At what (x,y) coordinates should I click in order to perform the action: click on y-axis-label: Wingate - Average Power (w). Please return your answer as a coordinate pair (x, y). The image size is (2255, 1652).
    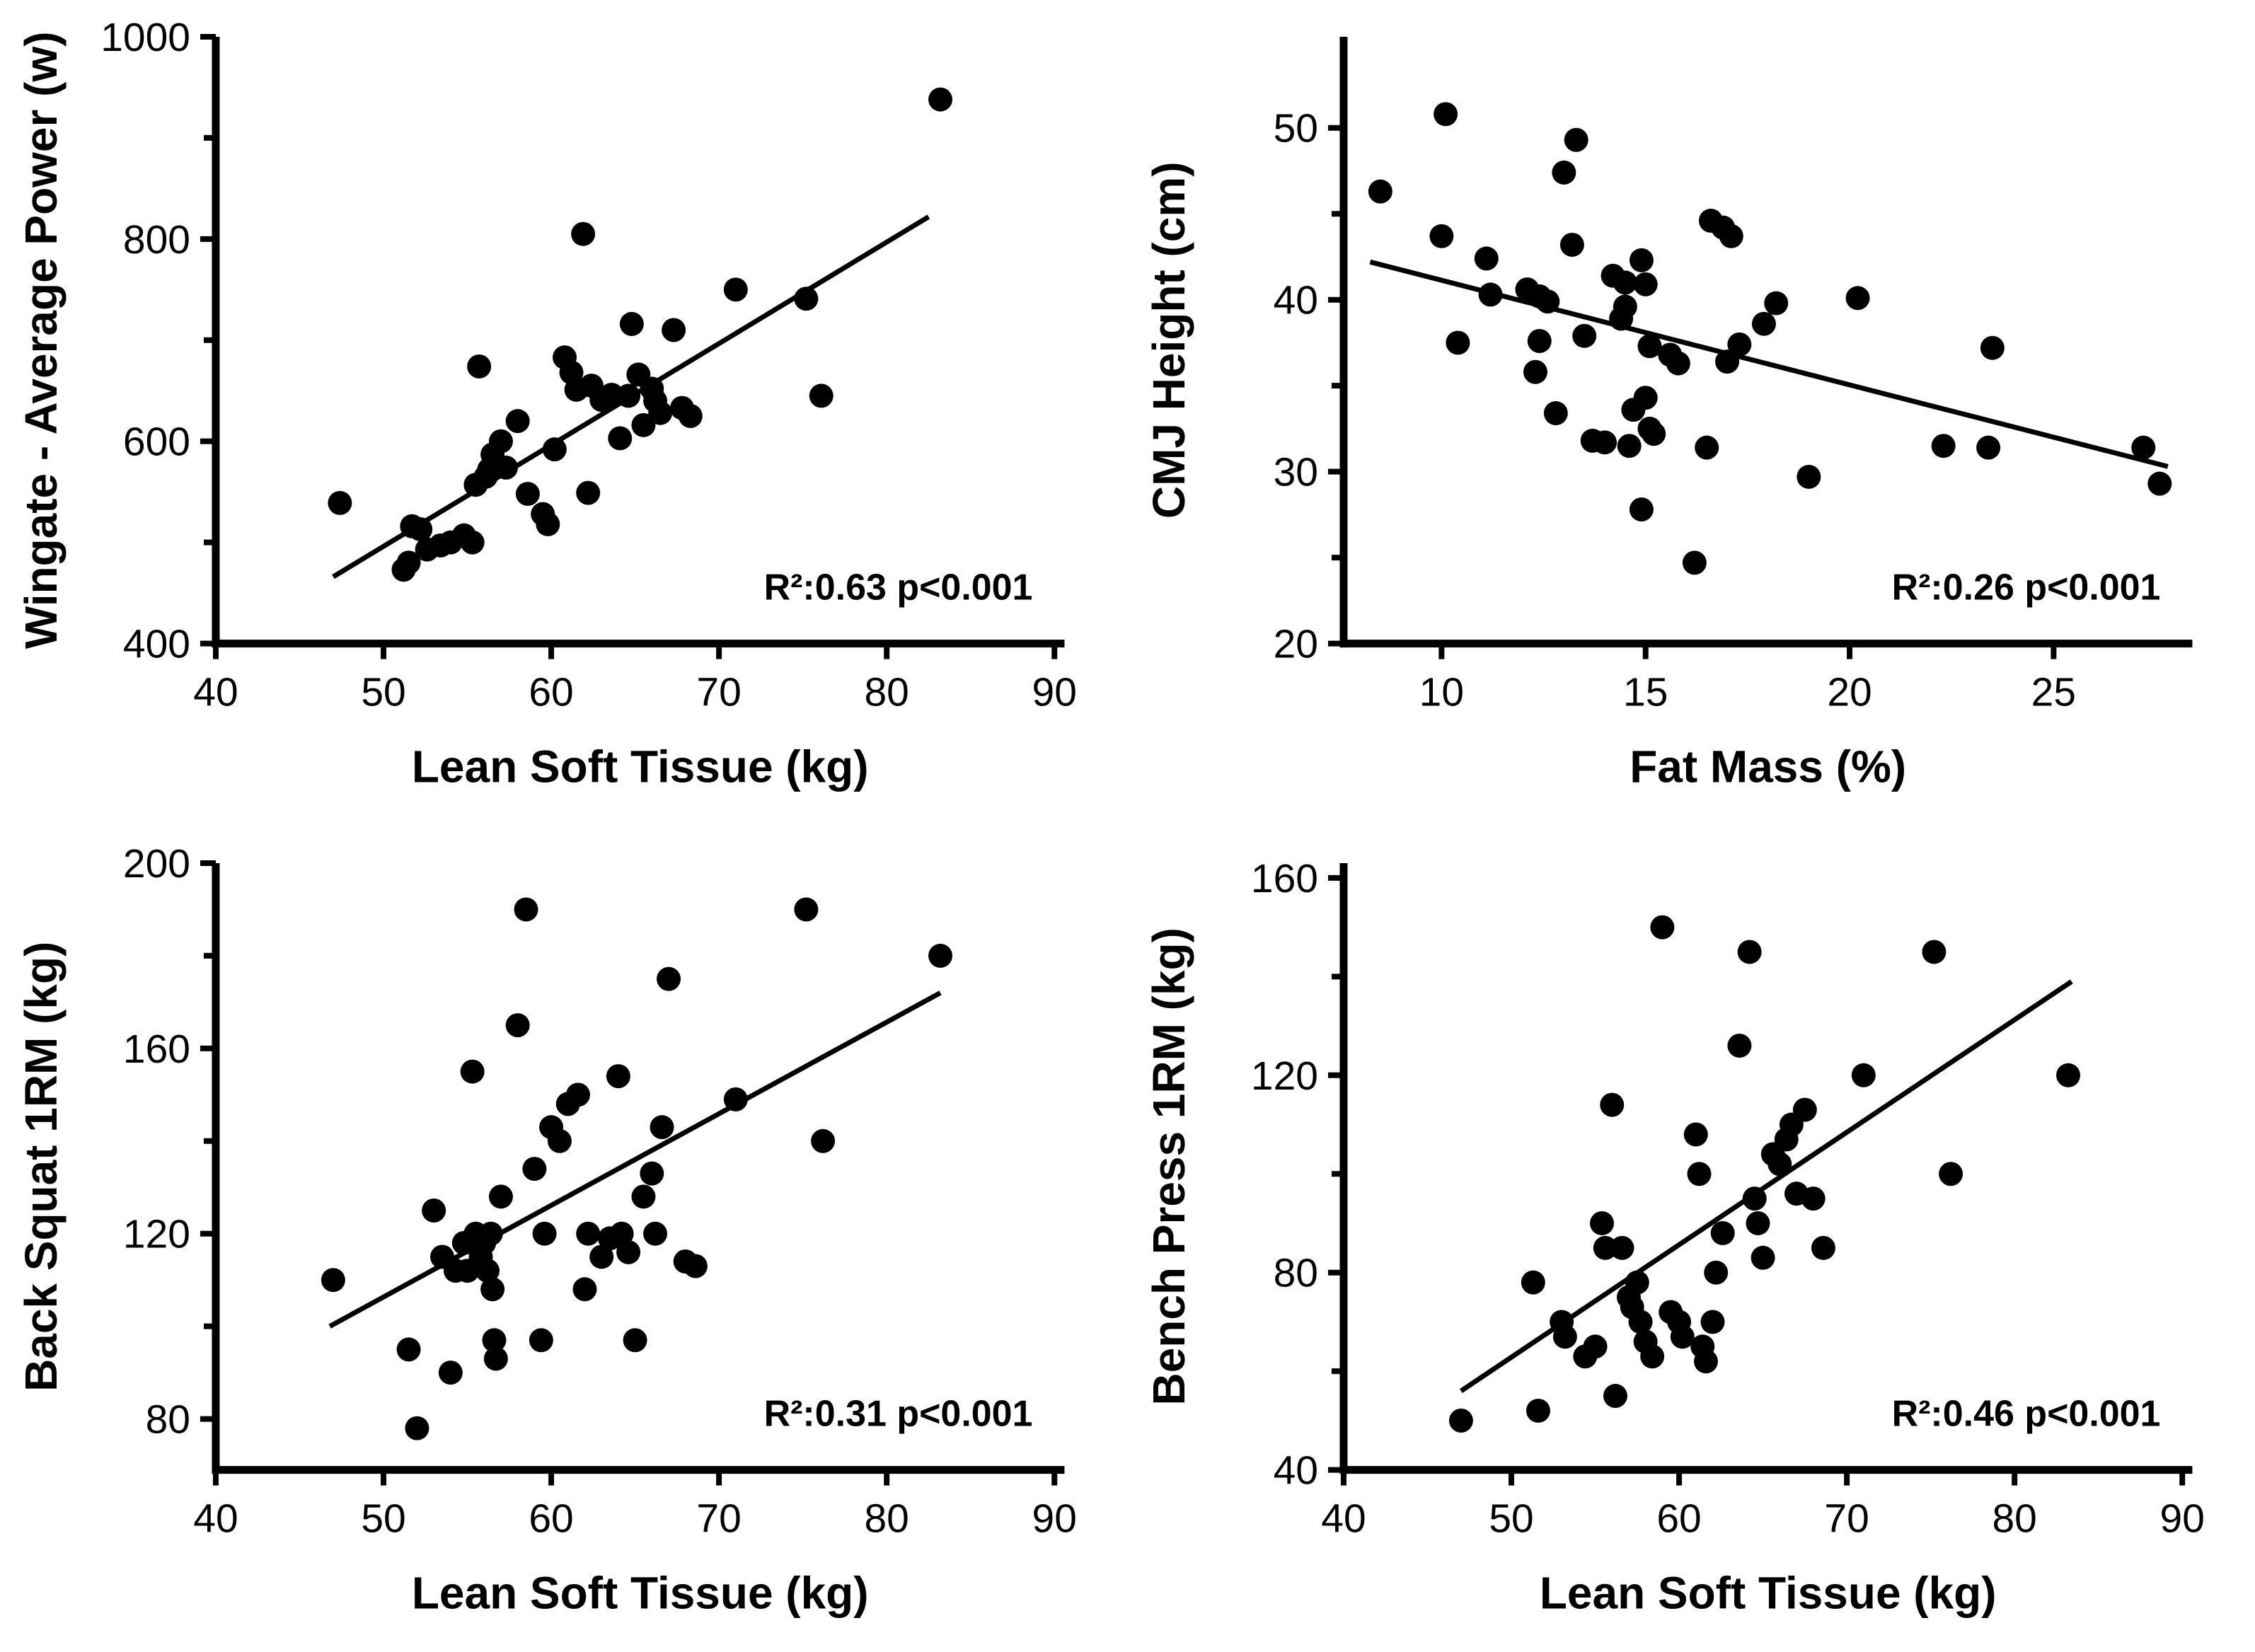
    Looking at the image, I should click on (42, 340).